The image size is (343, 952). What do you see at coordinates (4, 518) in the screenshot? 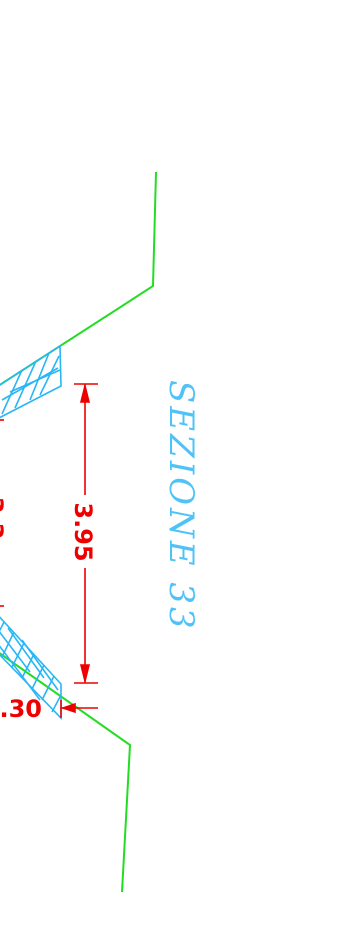
I see `dimension-label-depth: 3.3` at bounding box center [4, 518].